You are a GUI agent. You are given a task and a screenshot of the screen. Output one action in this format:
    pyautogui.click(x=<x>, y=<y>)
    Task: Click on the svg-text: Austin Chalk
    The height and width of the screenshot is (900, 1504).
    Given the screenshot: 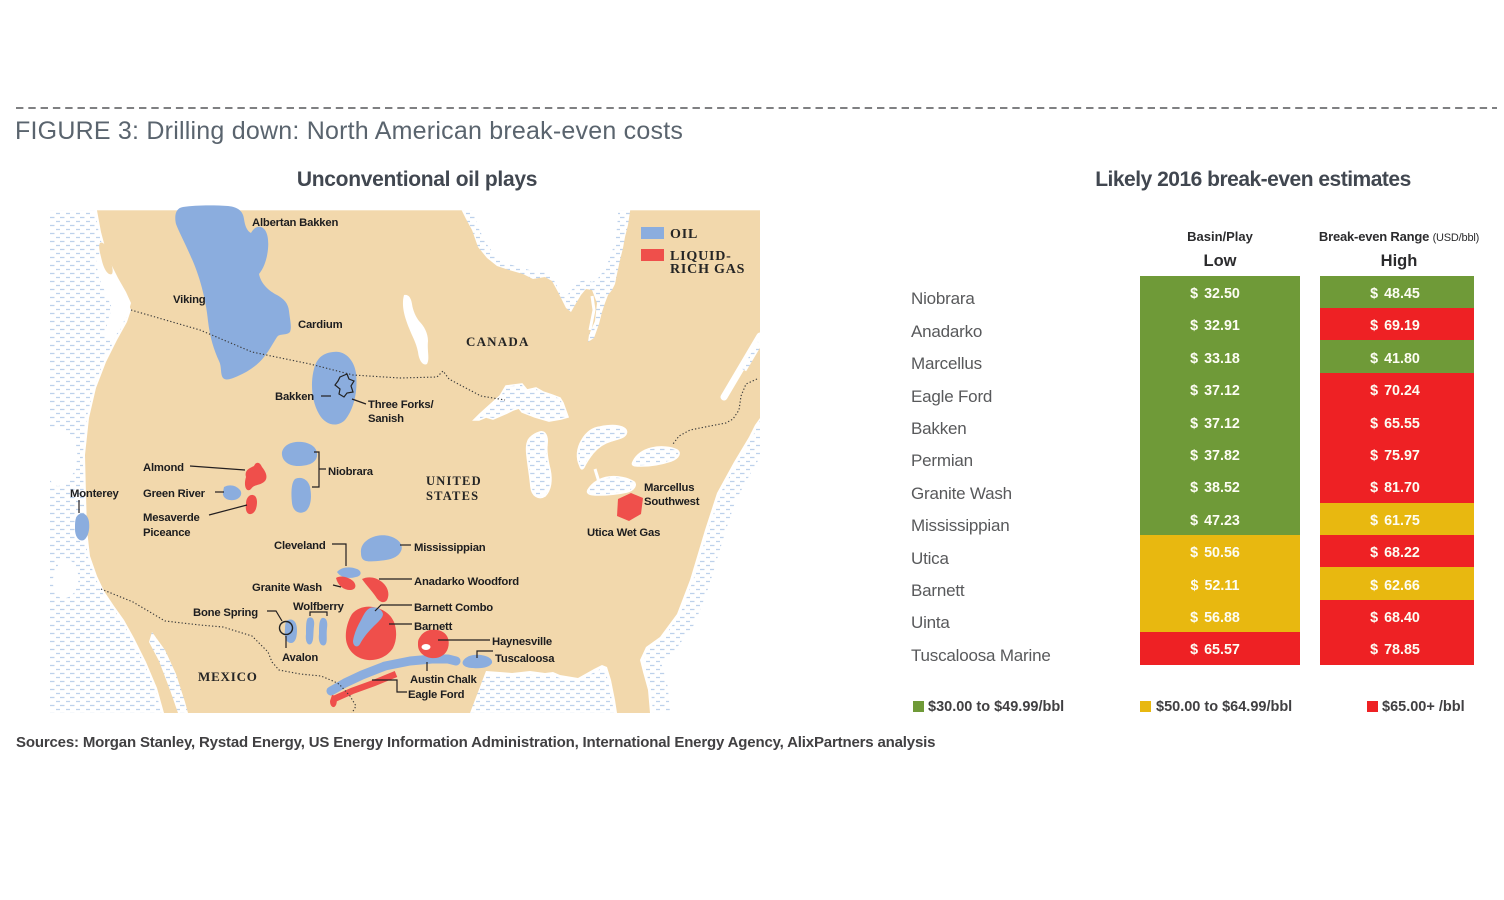 What is the action you would take?
    pyautogui.click(x=444, y=680)
    